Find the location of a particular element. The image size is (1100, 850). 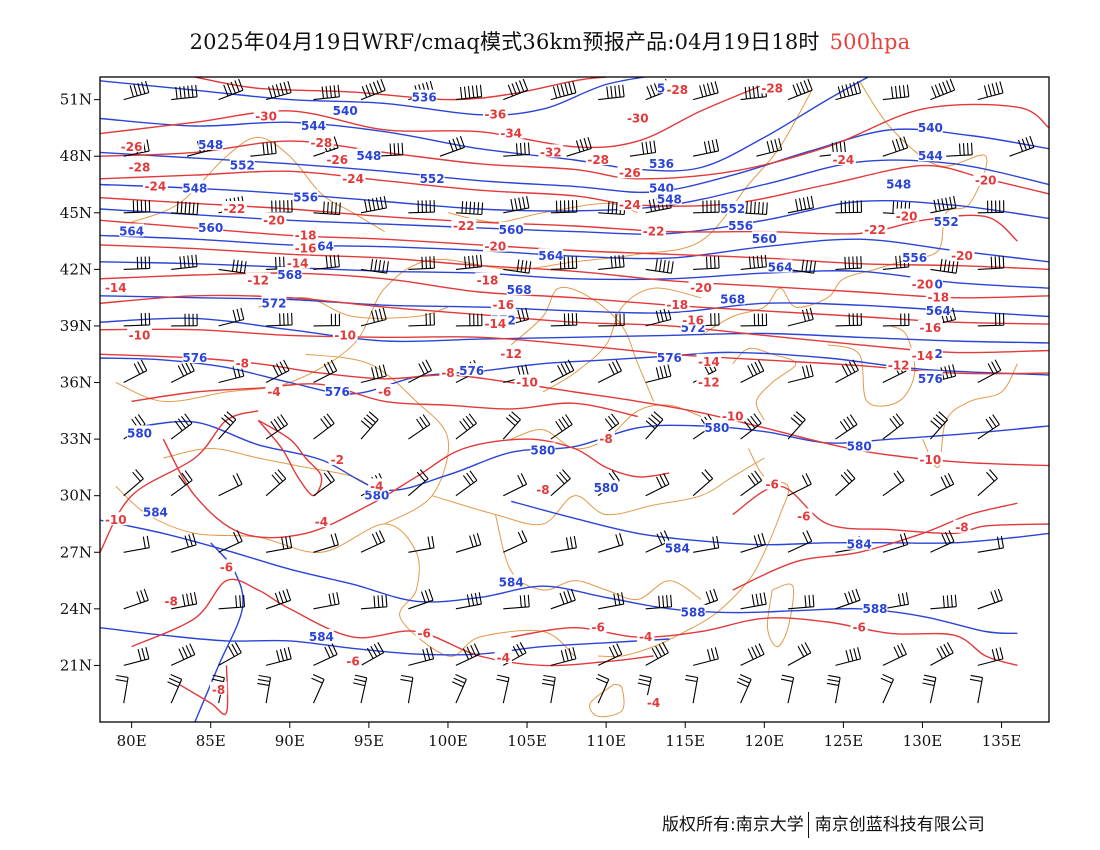

temperature-label: -12 is located at coordinates (709, 383).